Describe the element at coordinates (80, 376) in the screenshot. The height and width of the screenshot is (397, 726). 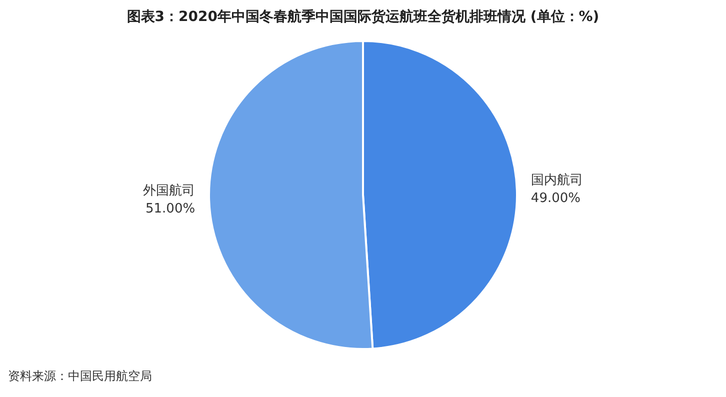
I see `text: 资料来源：中国民用航空局` at that location.